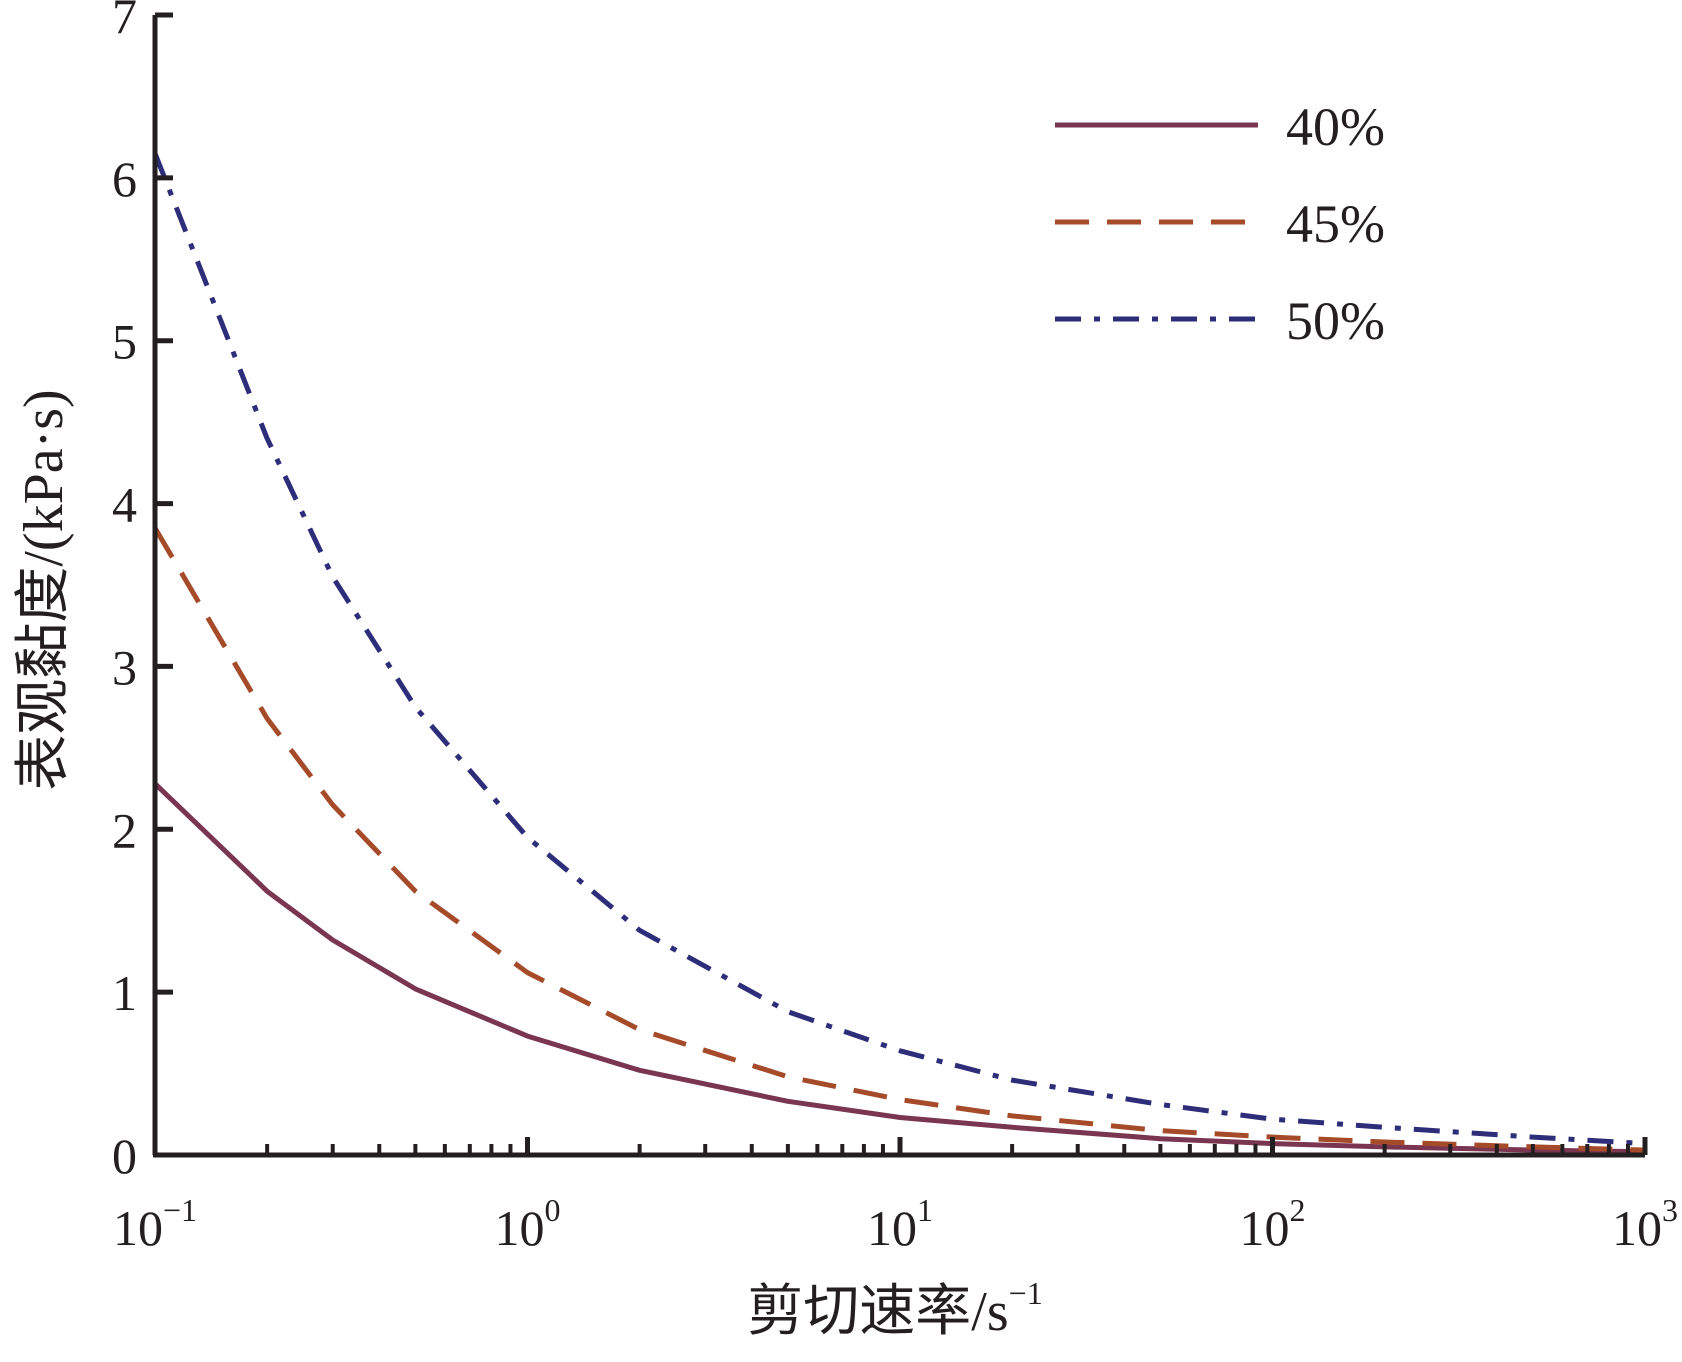  Describe the element at coordinates (155, 1224) in the screenshot. I see `x-tick-label: 10⁻¹` at that location.